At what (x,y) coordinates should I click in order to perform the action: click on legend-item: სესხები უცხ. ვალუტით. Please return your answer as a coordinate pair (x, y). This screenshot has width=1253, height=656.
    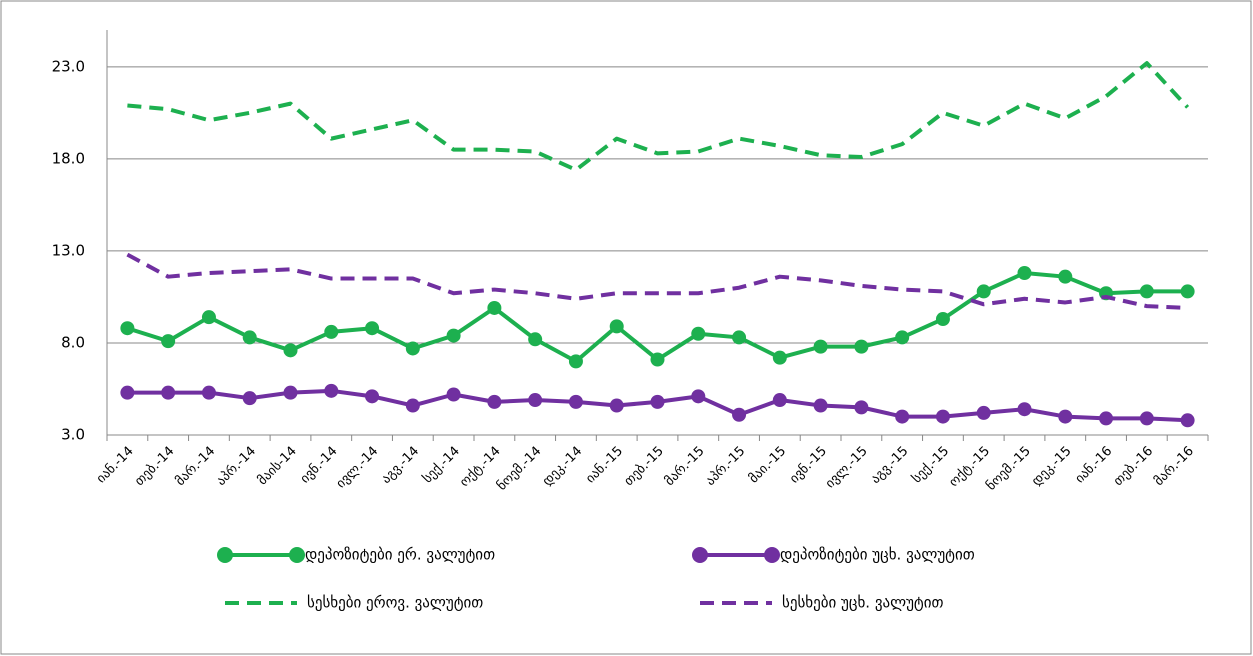
    Looking at the image, I should click on (822, 603).